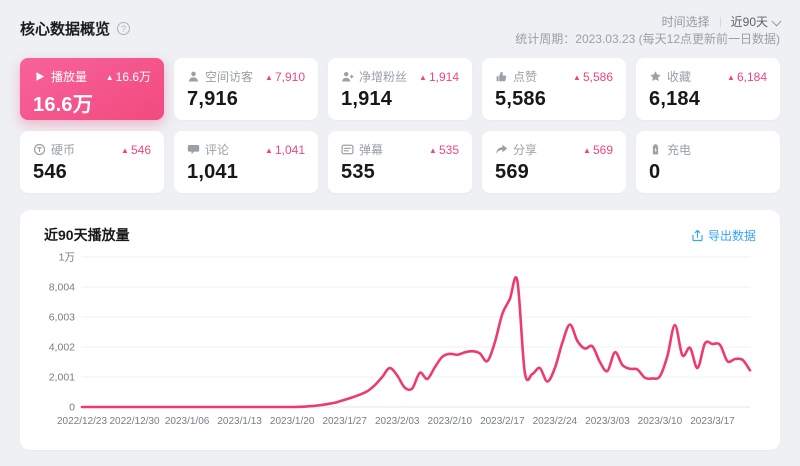 Image resolution: width=800 pixels, height=466 pixels. What do you see at coordinates (512, 172) in the screenshot?
I see `stat-value: 569` at bounding box center [512, 172].